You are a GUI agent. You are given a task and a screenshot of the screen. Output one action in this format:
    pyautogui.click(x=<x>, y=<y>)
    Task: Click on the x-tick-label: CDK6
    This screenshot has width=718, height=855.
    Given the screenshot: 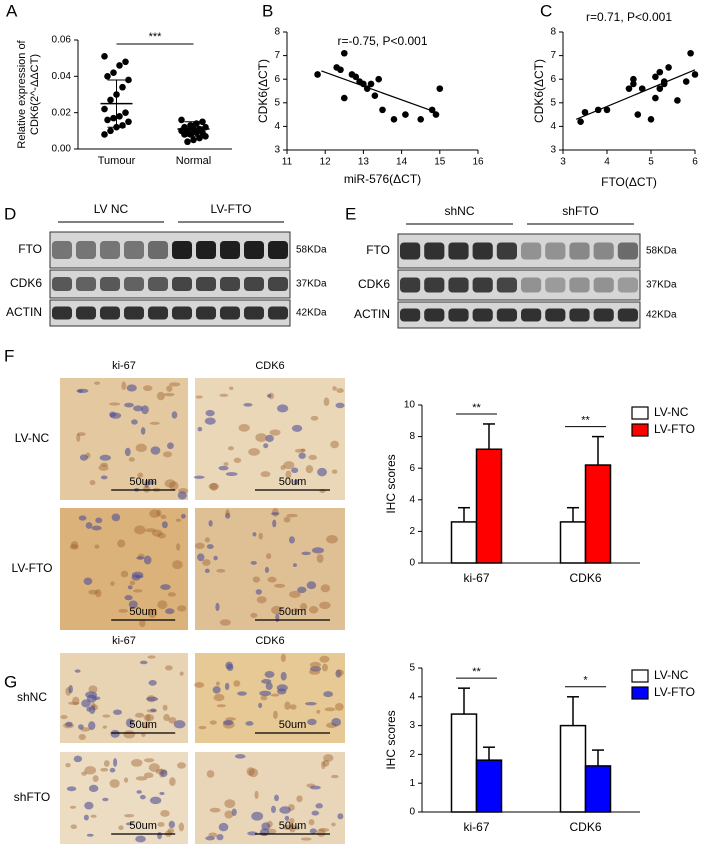 What is the action you would take?
    pyautogui.click(x=585, y=578)
    